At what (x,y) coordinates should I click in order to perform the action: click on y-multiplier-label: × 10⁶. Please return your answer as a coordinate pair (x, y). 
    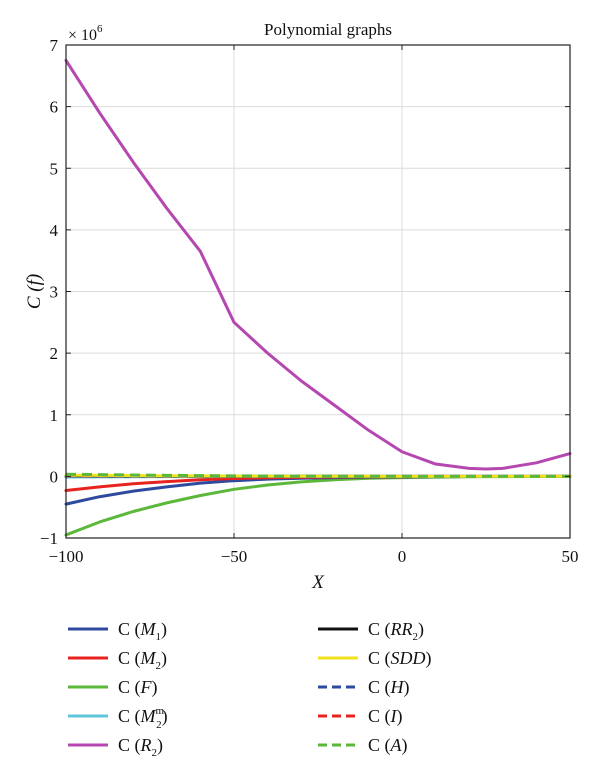
    Looking at the image, I should click on (85, 33).